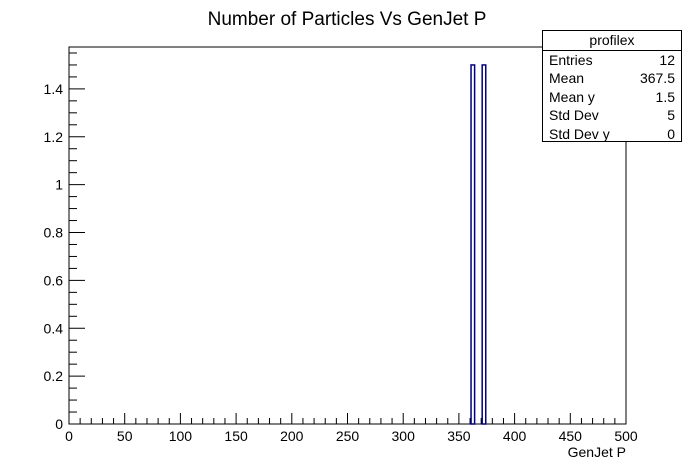  What do you see at coordinates (567, 78) in the screenshot?
I see `stats-label: Mean` at bounding box center [567, 78].